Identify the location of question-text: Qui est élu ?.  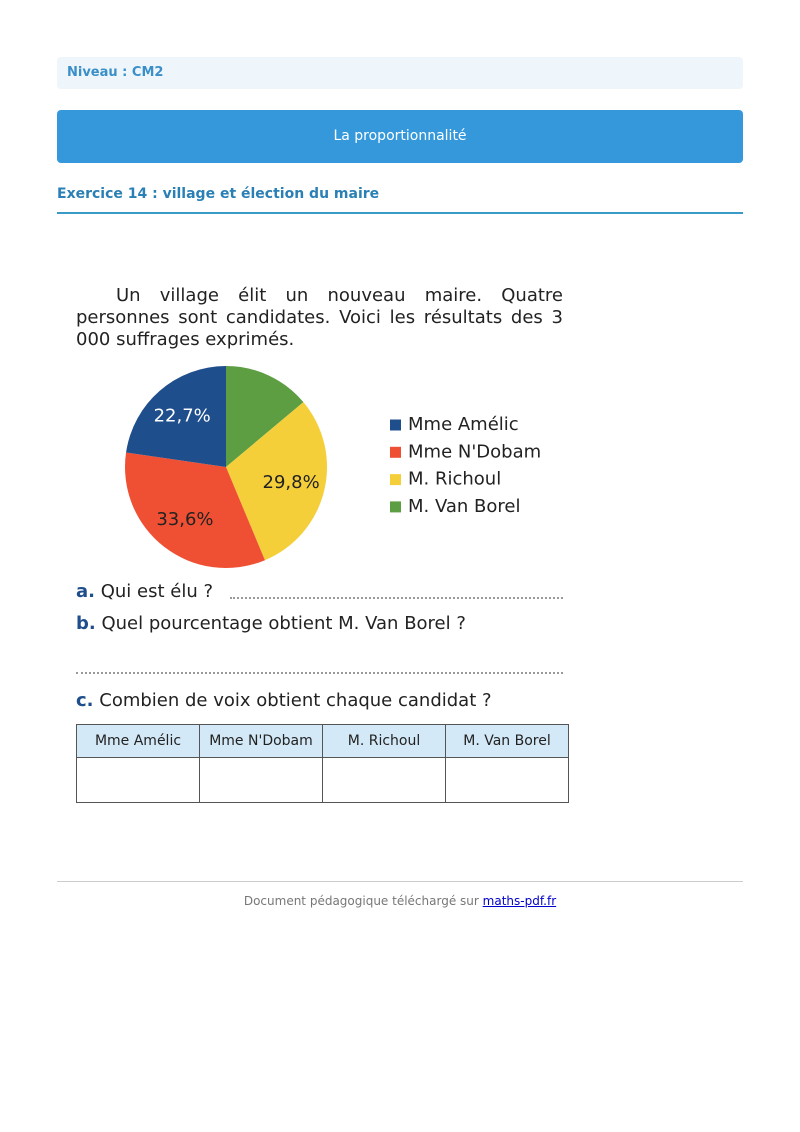
(157, 591).